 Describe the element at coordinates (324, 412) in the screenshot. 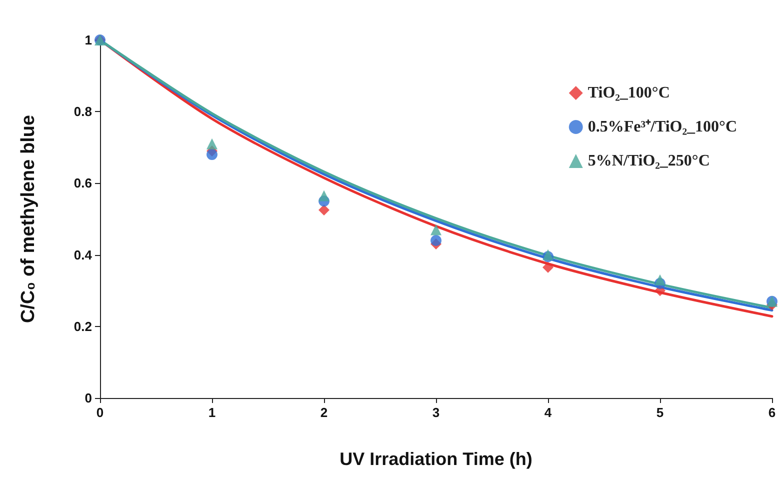

I see `x-tick-label: 2` at that location.